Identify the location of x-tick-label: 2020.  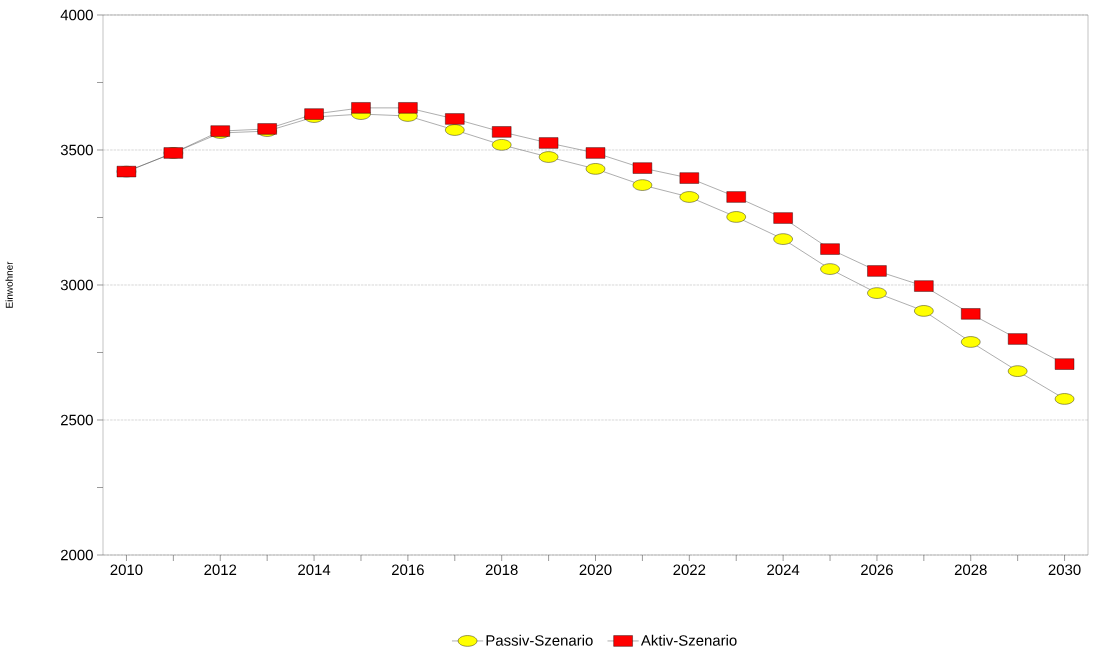
(595, 570).